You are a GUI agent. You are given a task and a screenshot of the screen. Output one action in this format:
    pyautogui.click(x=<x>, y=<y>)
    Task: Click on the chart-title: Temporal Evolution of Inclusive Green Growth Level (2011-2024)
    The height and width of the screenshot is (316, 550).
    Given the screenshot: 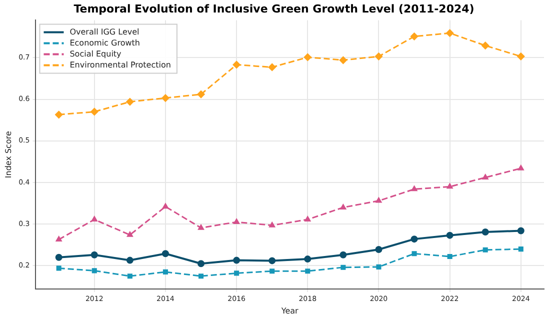 What is the action you would take?
    pyautogui.click(x=274, y=9)
    